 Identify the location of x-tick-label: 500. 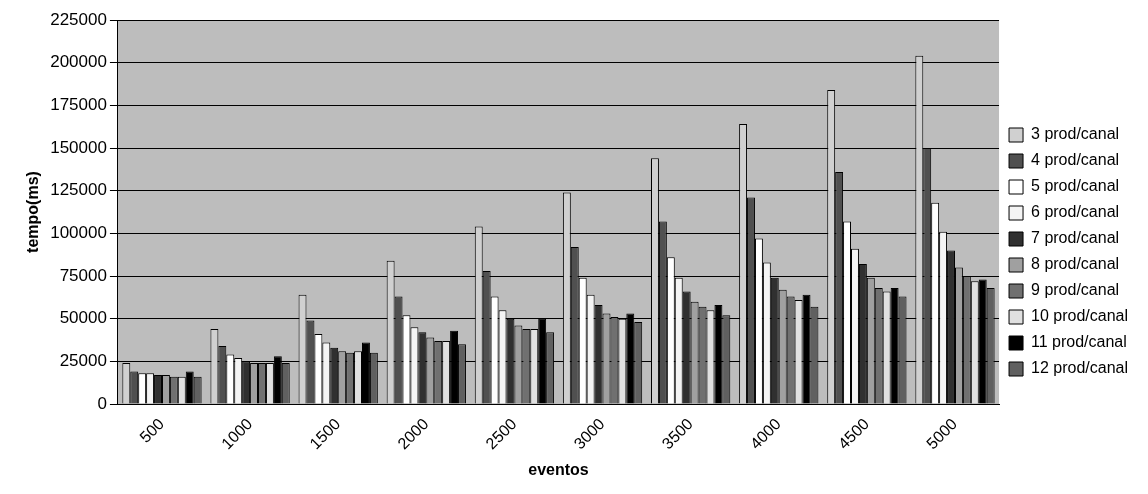
(152, 430).